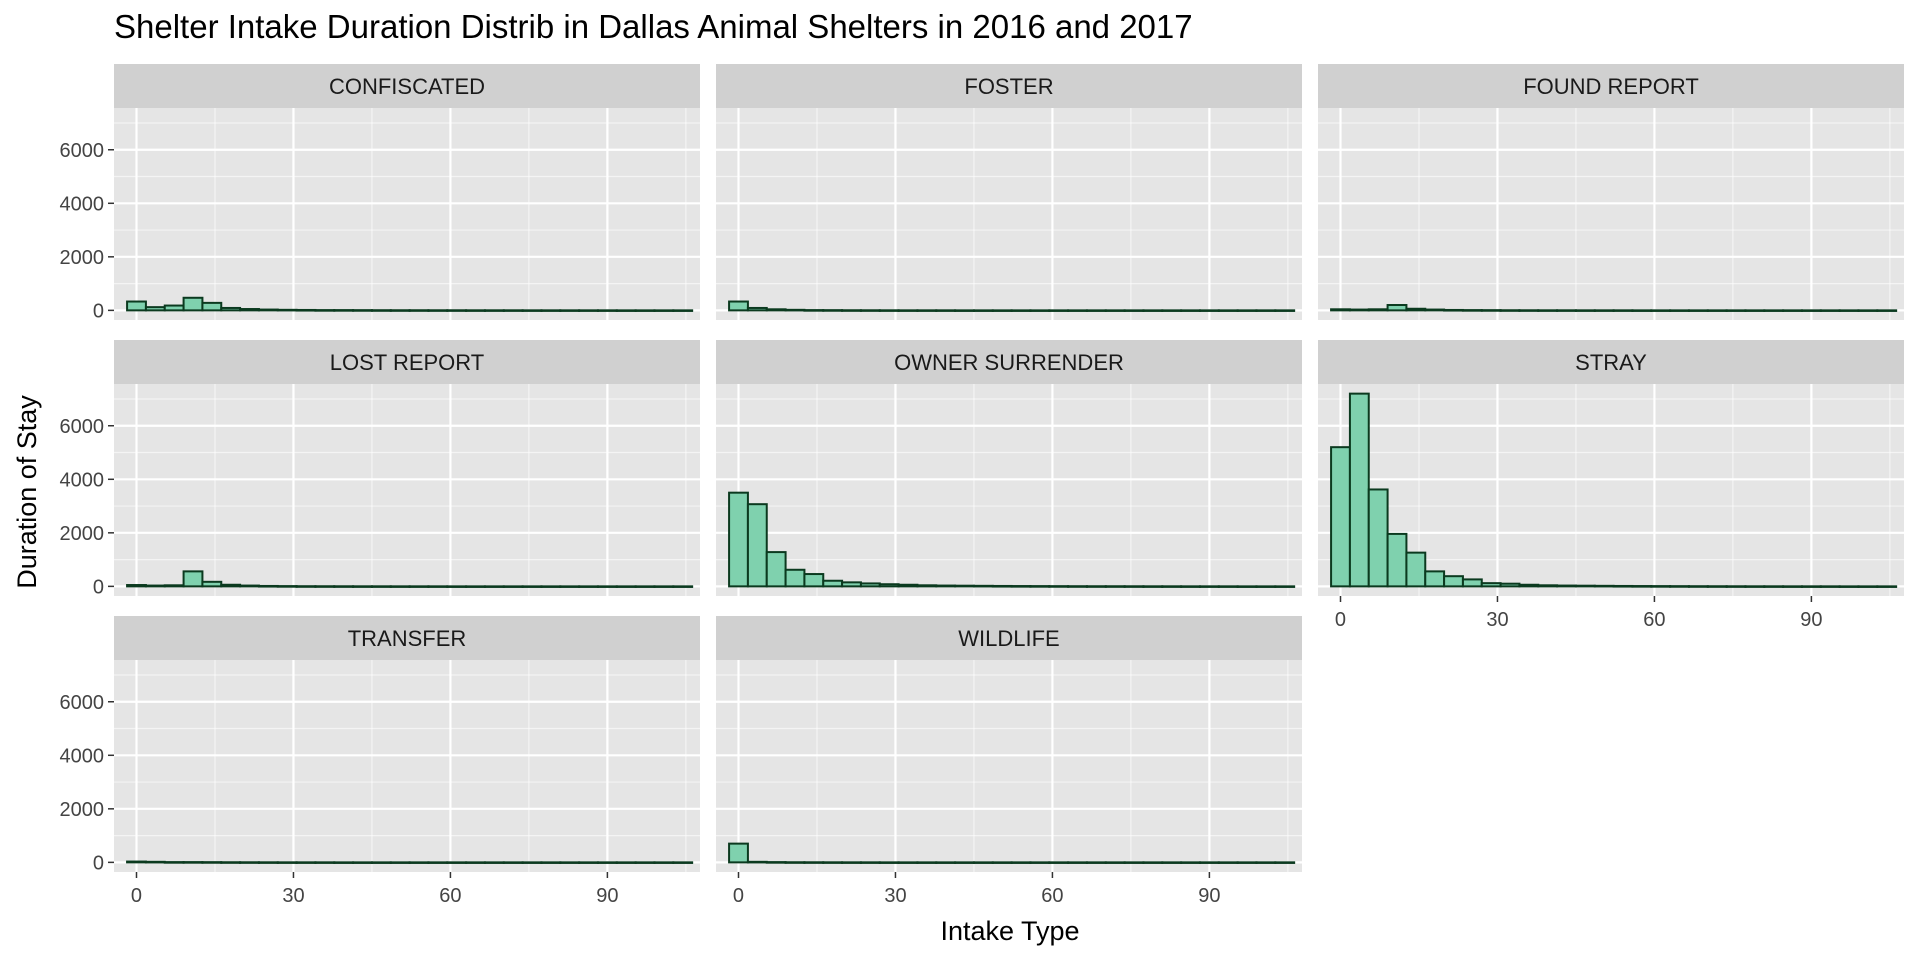 This screenshot has width=1920, height=960. Describe the element at coordinates (293, 896) in the screenshot. I see `x-tick-label: 30` at that location.